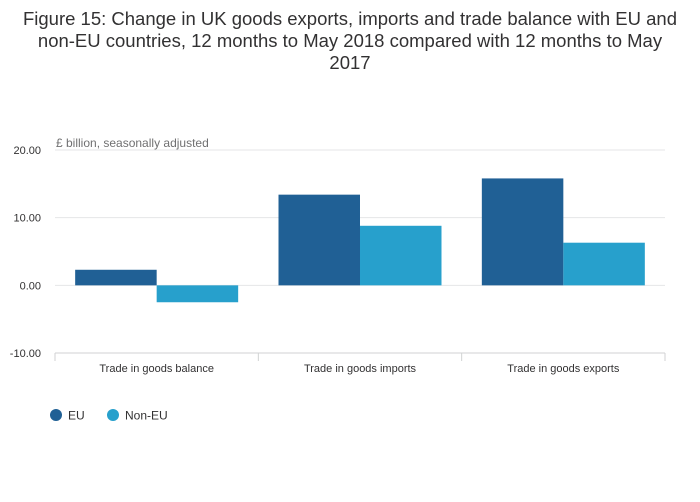 Image resolution: width=700 pixels, height=502 pixels. I want to click on y-axis-ticks: 20.00 10.00 0.00 -10.00, so click(25, 252).